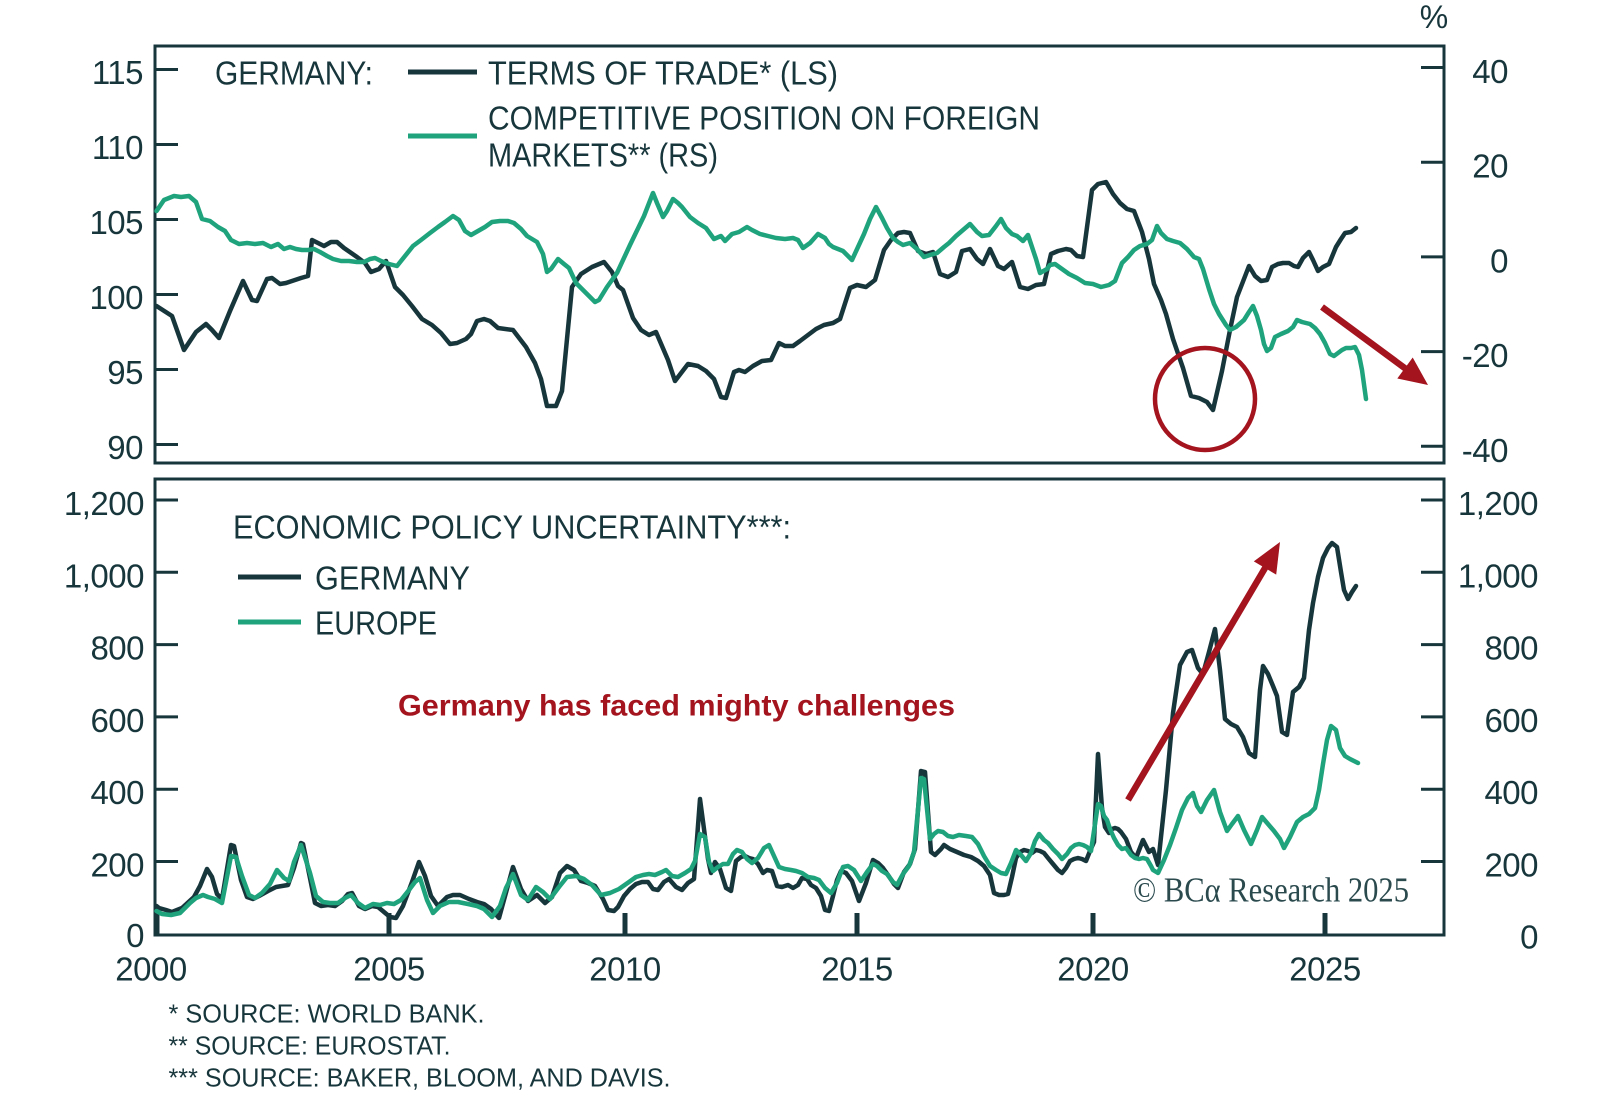  I want to click on svg-text: 40, so click(1490, 71).